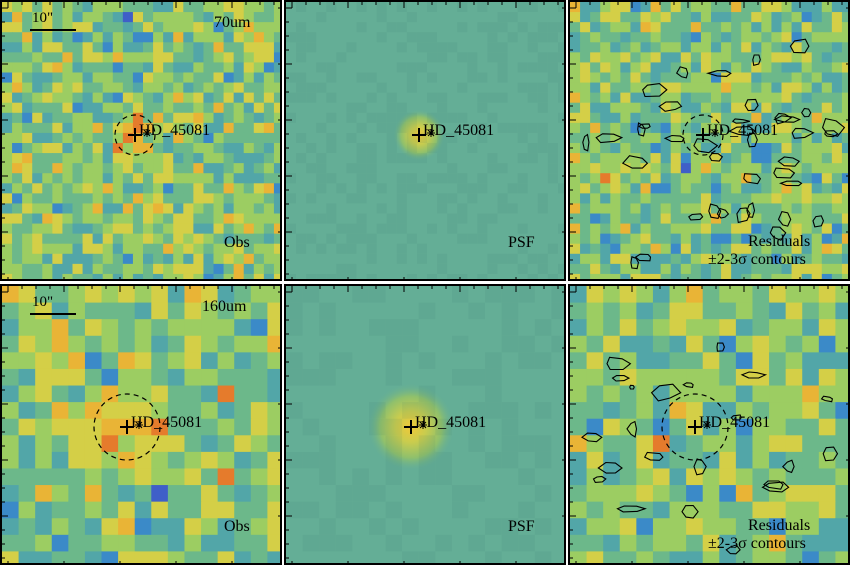  Describe the element at coordinates (232, 22) in the screenshot. I see `band-label: 70um` at that location.